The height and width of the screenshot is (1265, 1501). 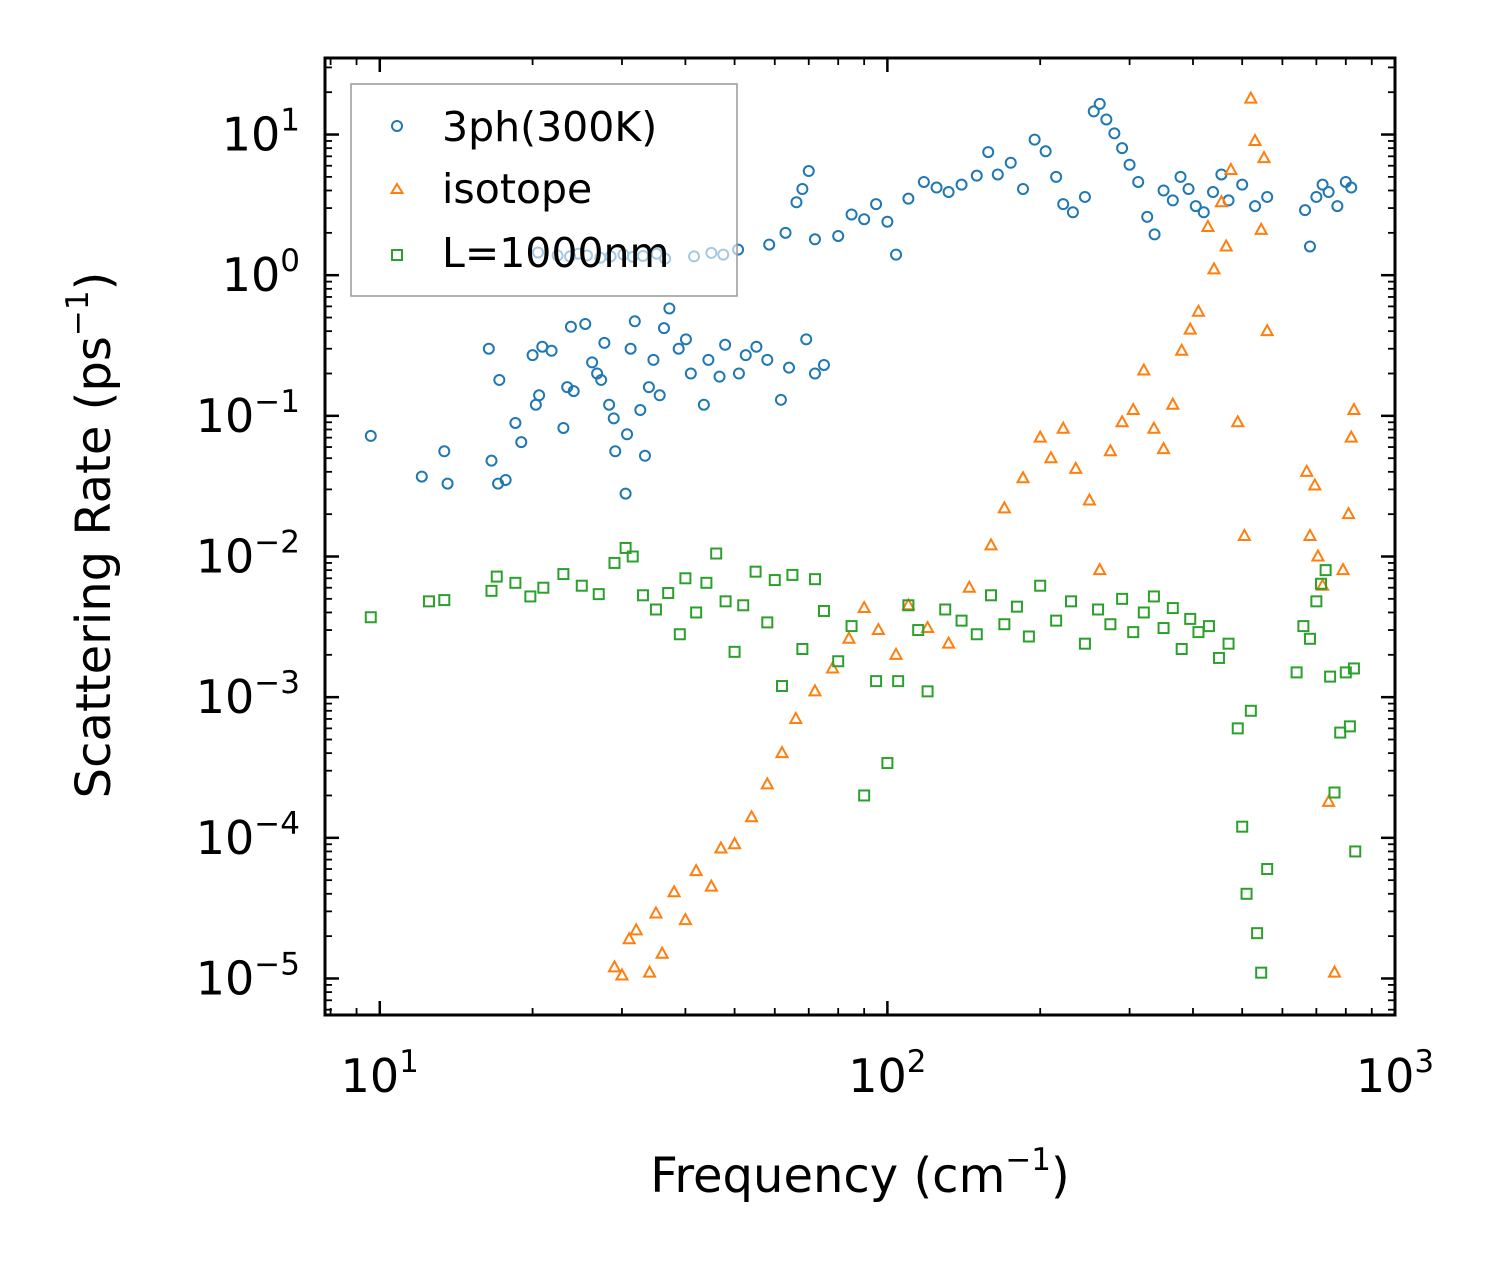 I want to click on x-tick-labels: 101 102 103, so click(x=888, y=1073).